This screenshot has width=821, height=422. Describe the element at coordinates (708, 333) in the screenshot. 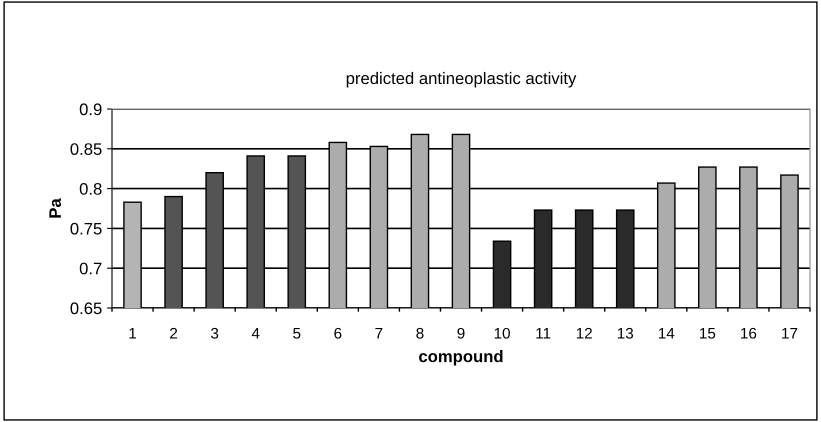

I see `x-tick-label: 15` at that location.